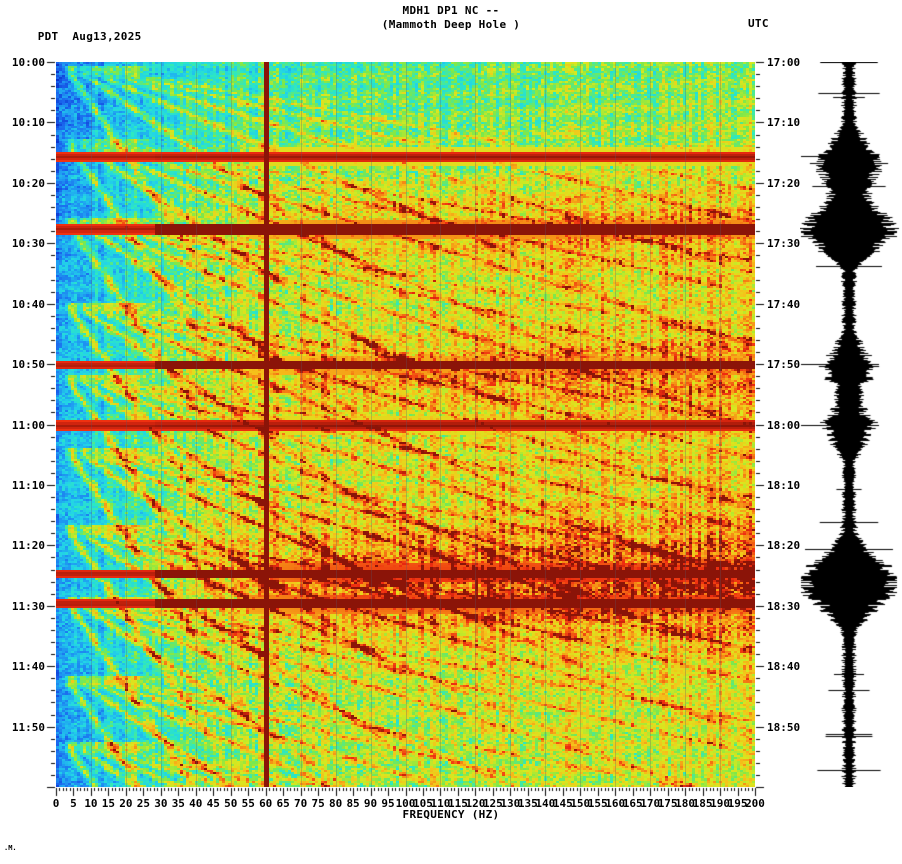 The image size is (902, 864). Describe the element at coordinates (492, 803) in the screenshot. I see `frequency-tick-label: 125` at that location.